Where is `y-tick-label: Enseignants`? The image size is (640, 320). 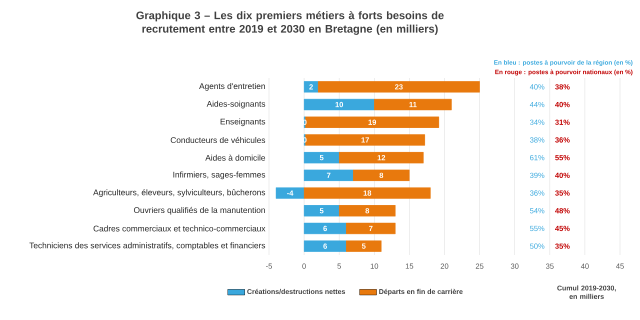 y-tick-label: Enseignants is located at coordinates (243, 122).